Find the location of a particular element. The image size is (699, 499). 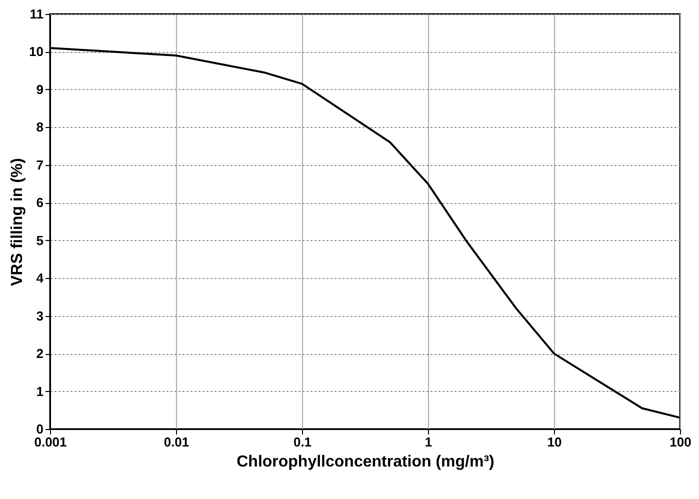

y-tick-label: 9 is located at coordinates (40, 89).